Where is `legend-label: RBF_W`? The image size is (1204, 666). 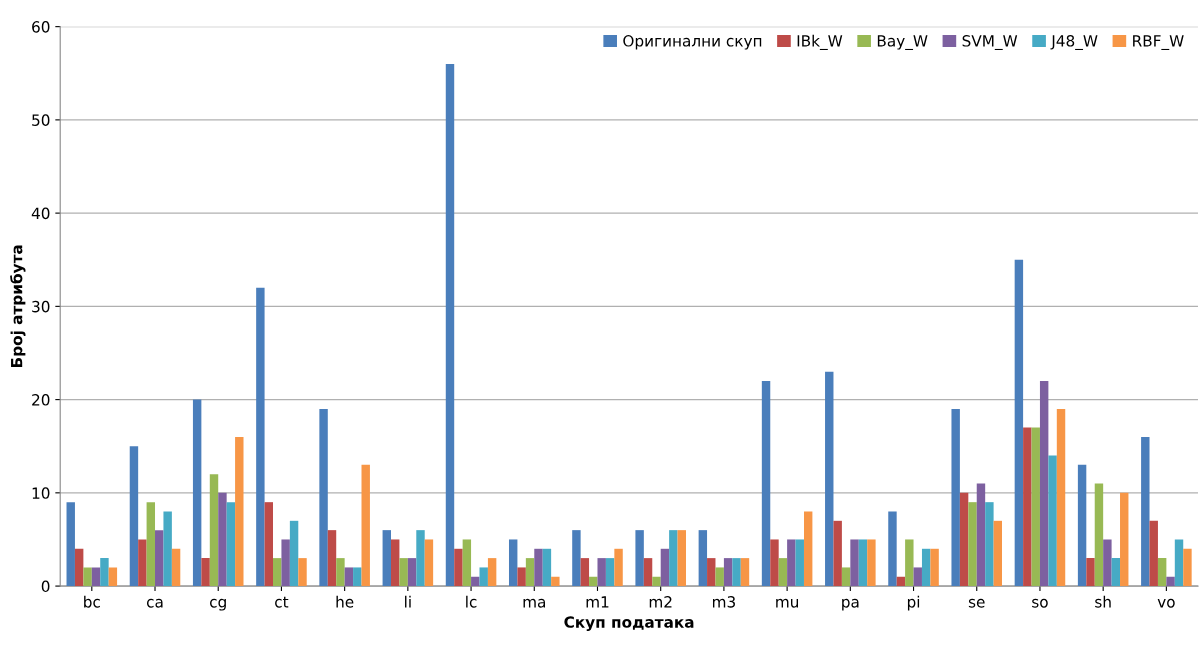 legend-label: RBF_W is located at coordinates (1158, 43).